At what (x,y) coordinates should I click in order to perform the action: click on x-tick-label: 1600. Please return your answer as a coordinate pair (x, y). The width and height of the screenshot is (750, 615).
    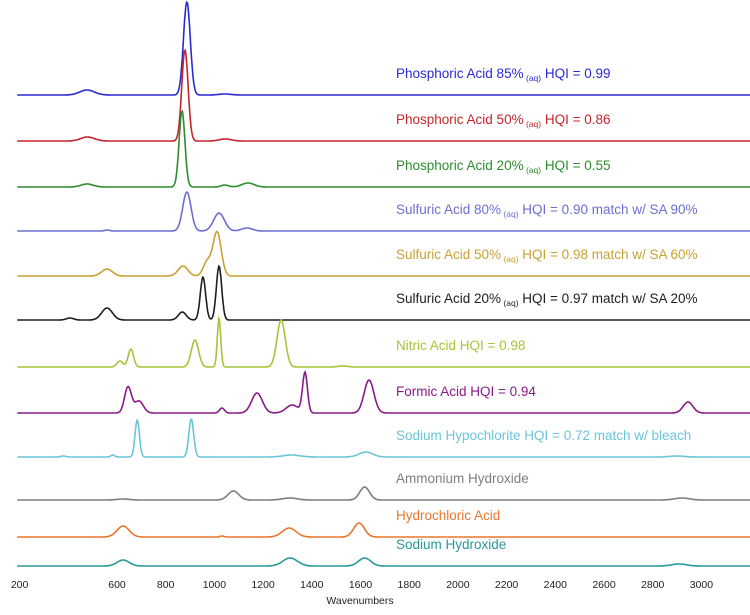
    Looking at the image, I should click on (361, 585).